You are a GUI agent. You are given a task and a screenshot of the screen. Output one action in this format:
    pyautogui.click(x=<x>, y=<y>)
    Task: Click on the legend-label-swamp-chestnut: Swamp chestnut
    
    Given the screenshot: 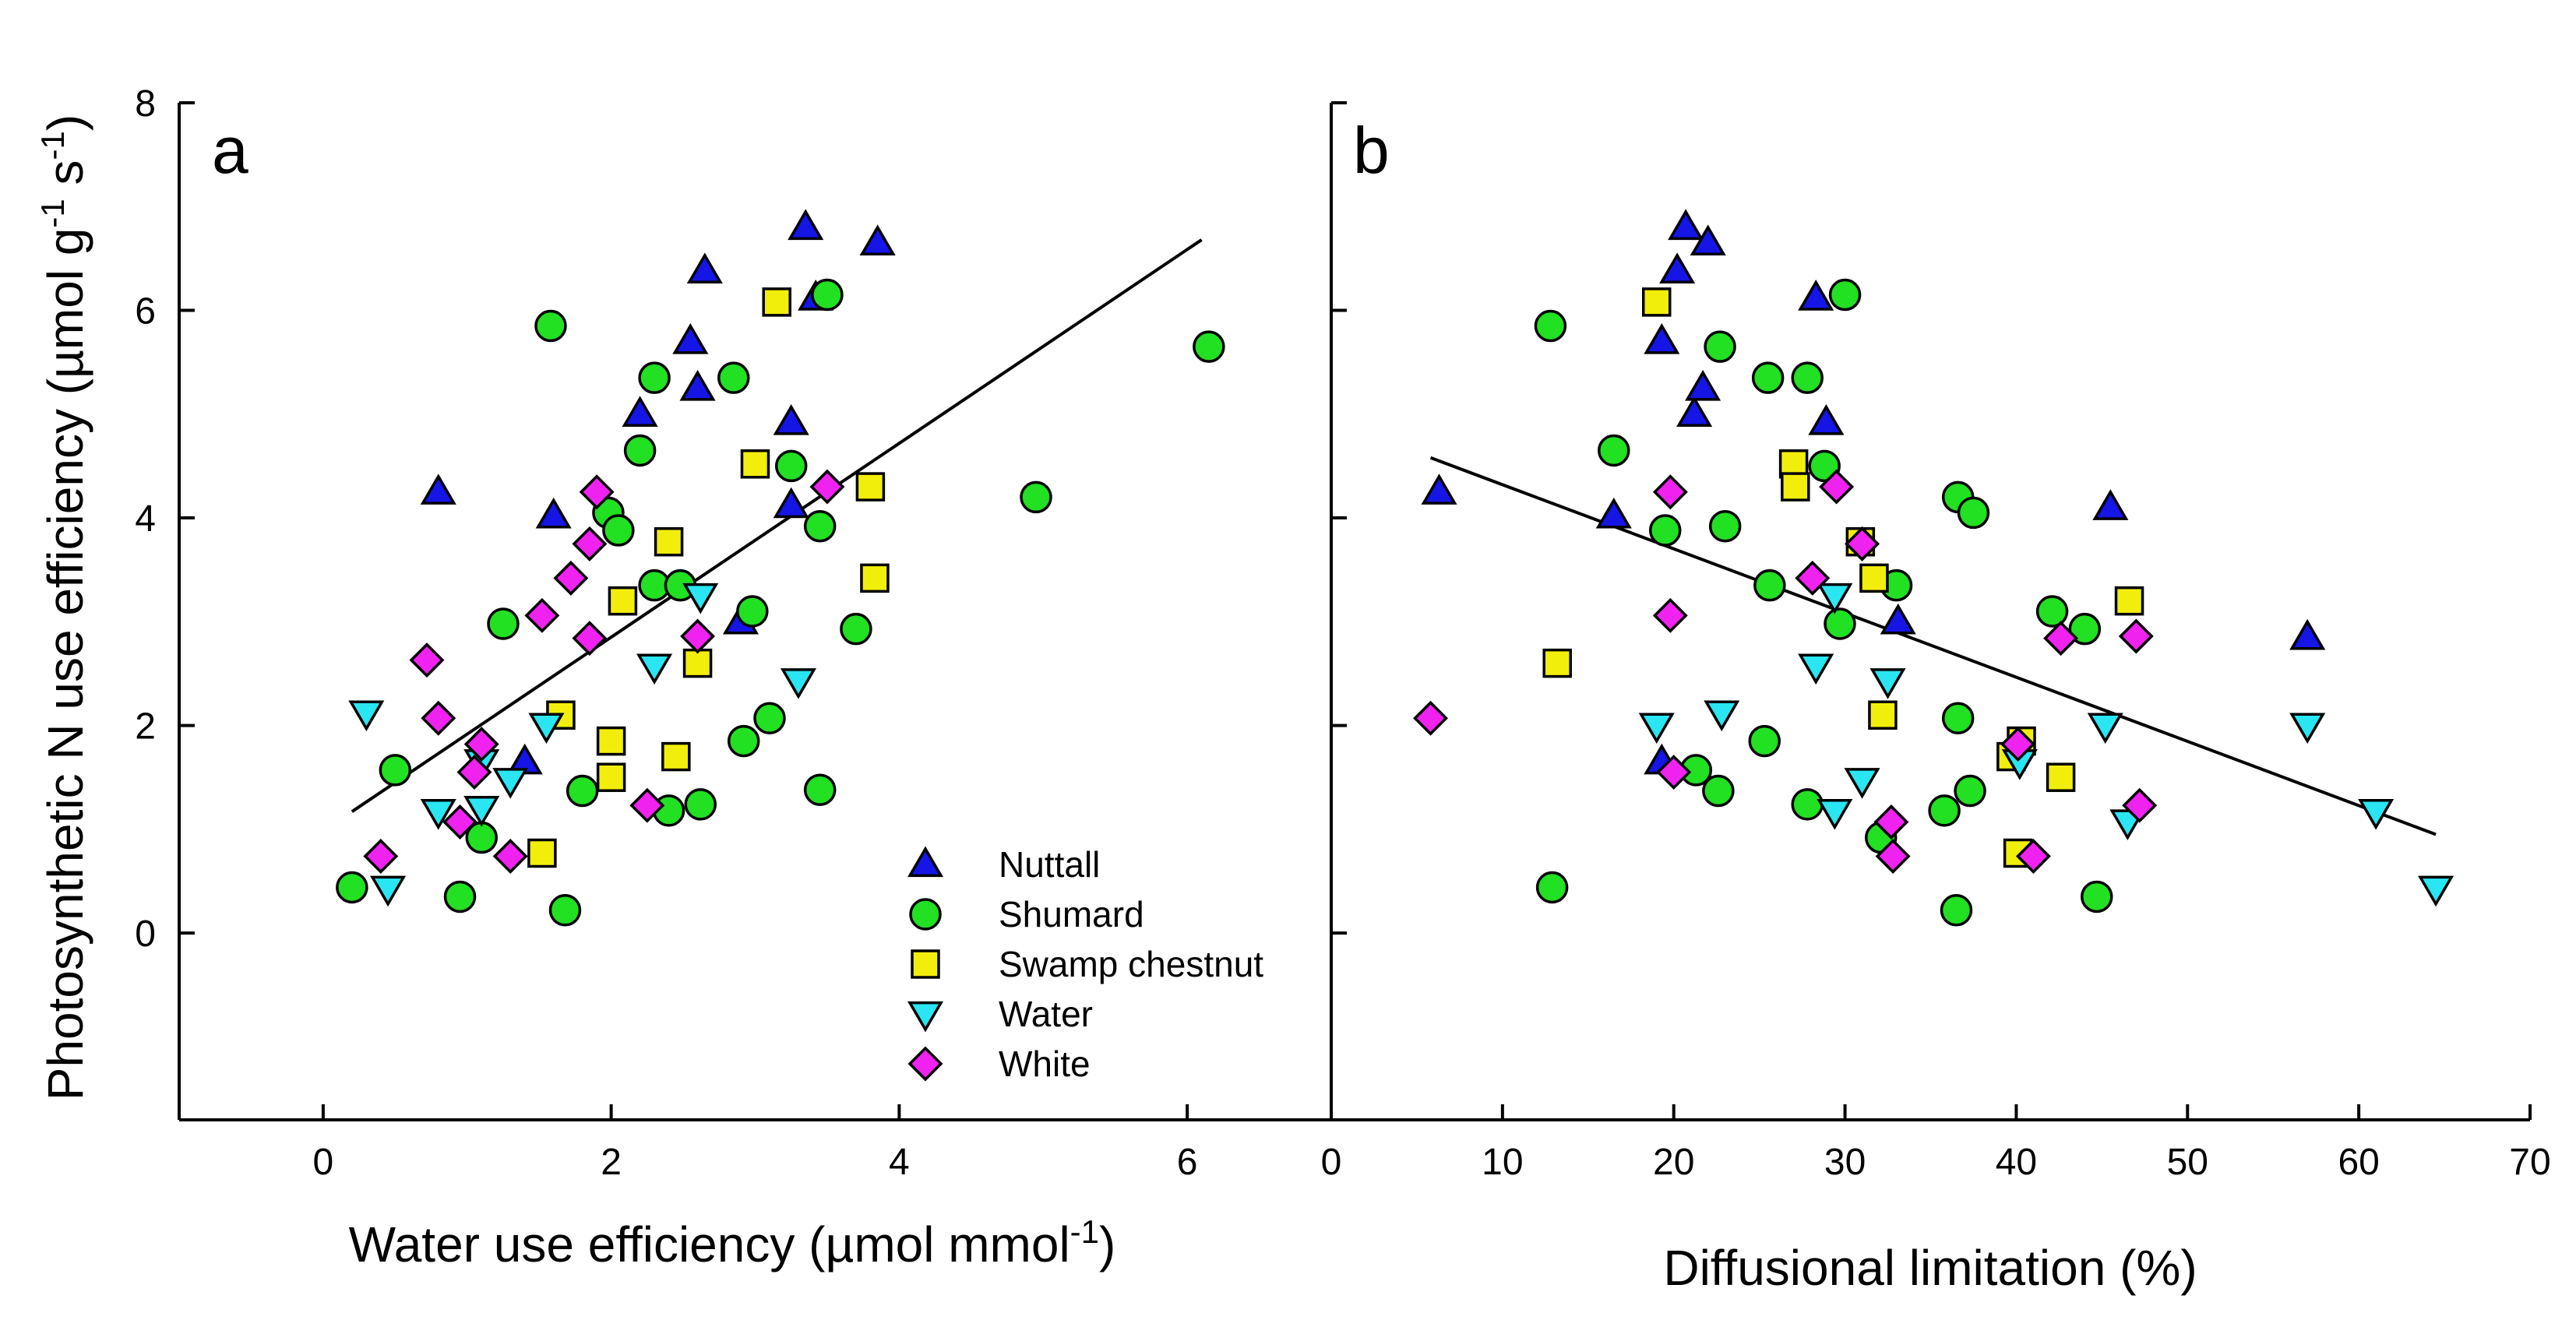 What is the action you would take?
    pyautogui.click(x=1131, y=964)
    